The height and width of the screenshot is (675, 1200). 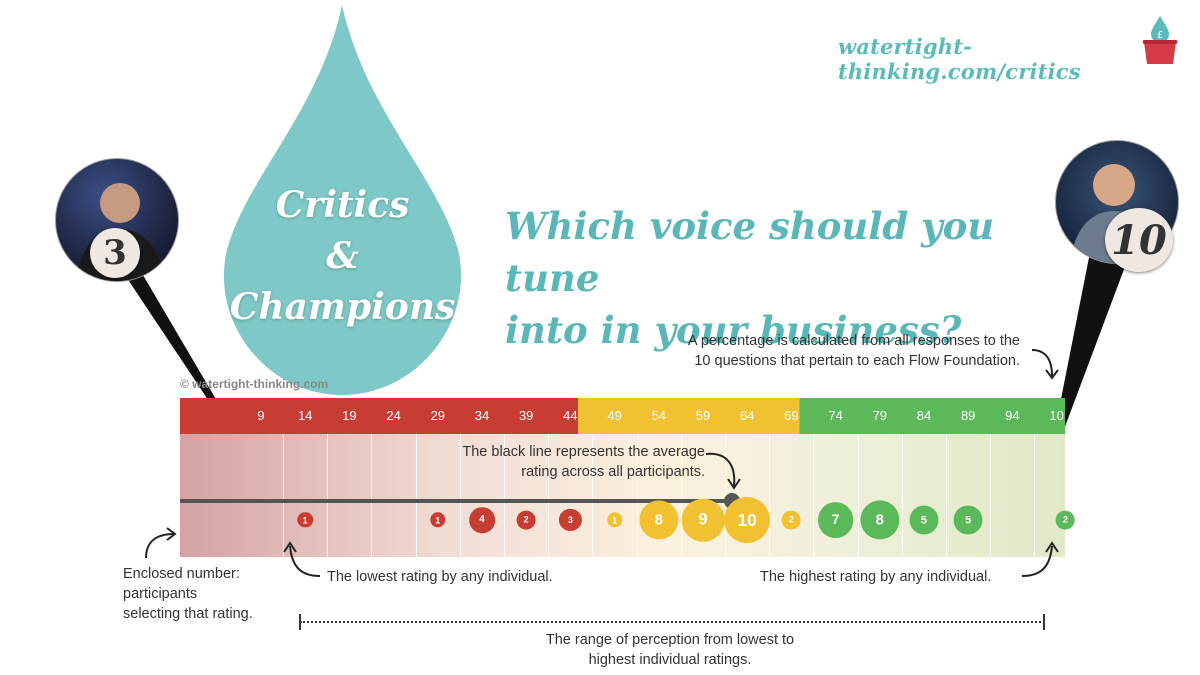 What do you see at coordinates (613, 472) in the screenshot?
I see `average-note-line-2: rating across all participants.` at bounding box center [613, 472].